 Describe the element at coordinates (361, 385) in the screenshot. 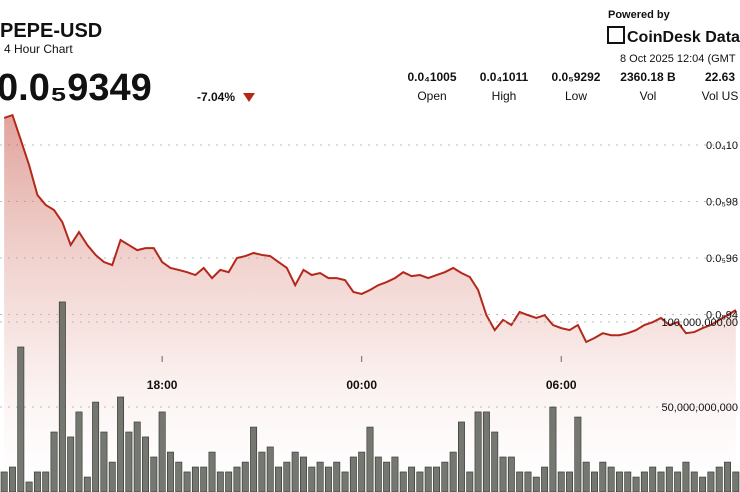

I see `x-tick-label: 00:00` at that location.